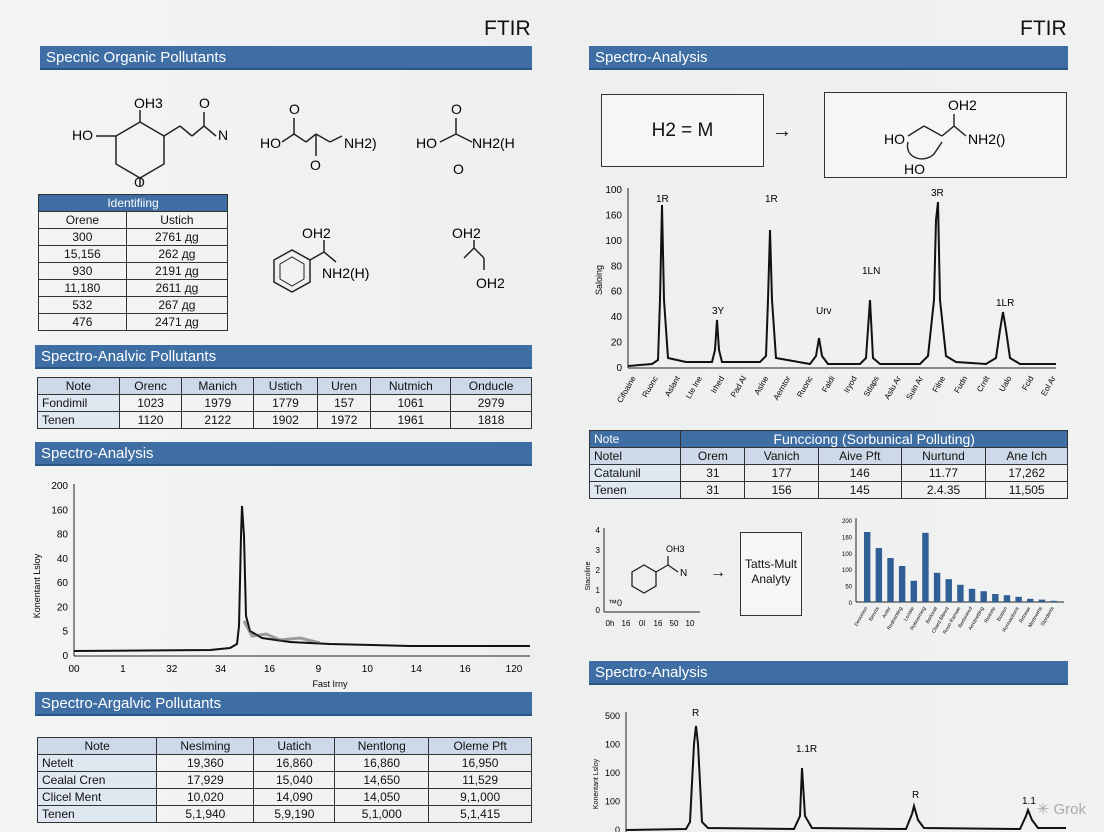 This screenshot has width=1104, height=832. I want to click on mini-y-tick: 3, so click(598, 550).